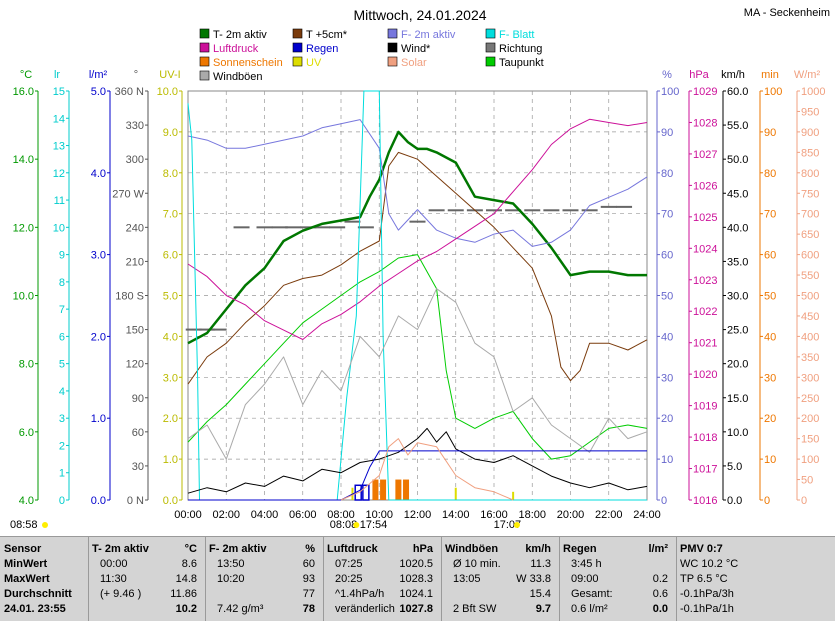 Image resolution: width=835 pixels, height=621 pixels. I want to click on right-axis-tick-label: 0, so click(664, 501).